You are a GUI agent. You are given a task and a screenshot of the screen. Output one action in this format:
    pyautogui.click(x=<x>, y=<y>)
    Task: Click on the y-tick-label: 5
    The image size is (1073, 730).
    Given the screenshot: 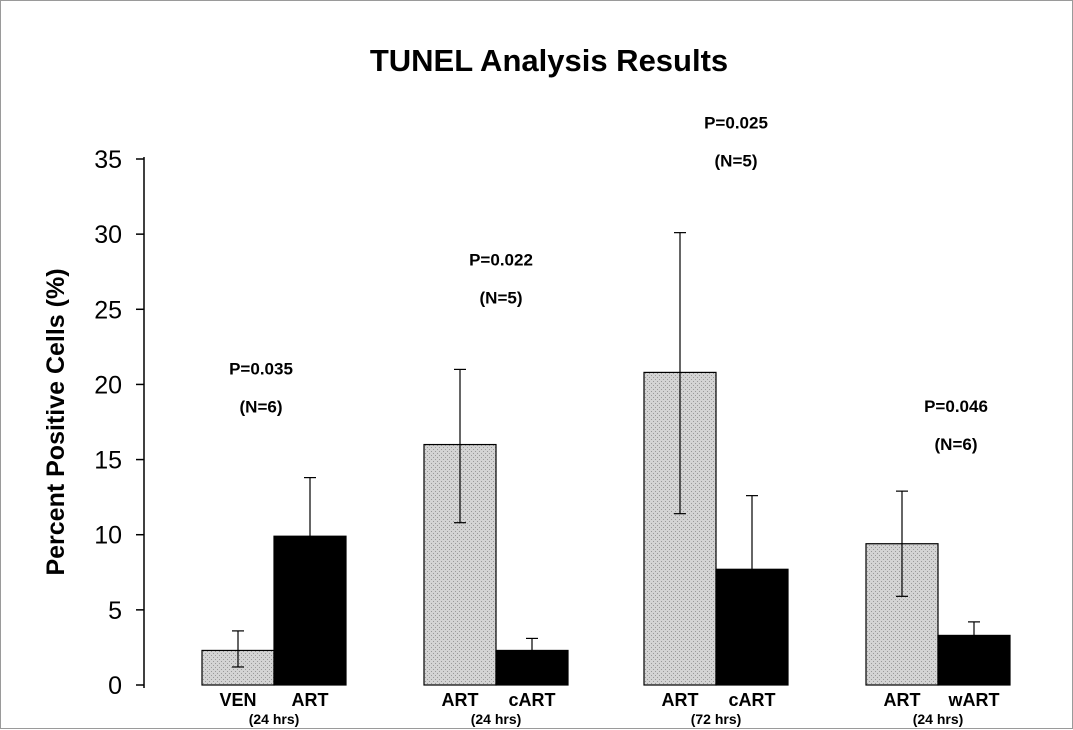 What is the action you would take?
    pyautogui.click(x=115, y=611)
    